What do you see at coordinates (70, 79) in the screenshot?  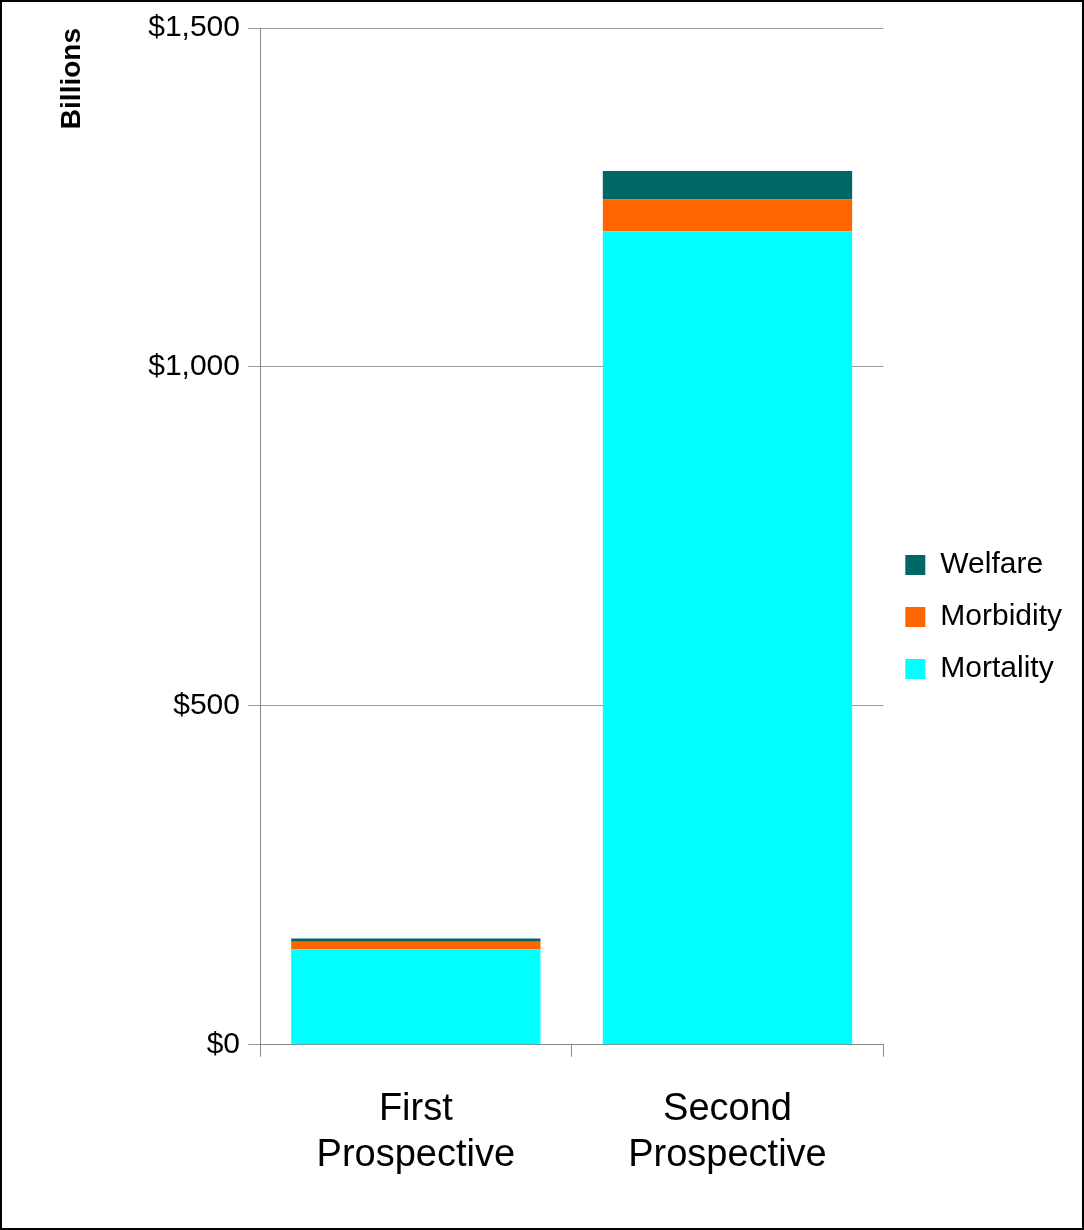 I see `y-axis-title: Billions` at bounding box center [70, 79].